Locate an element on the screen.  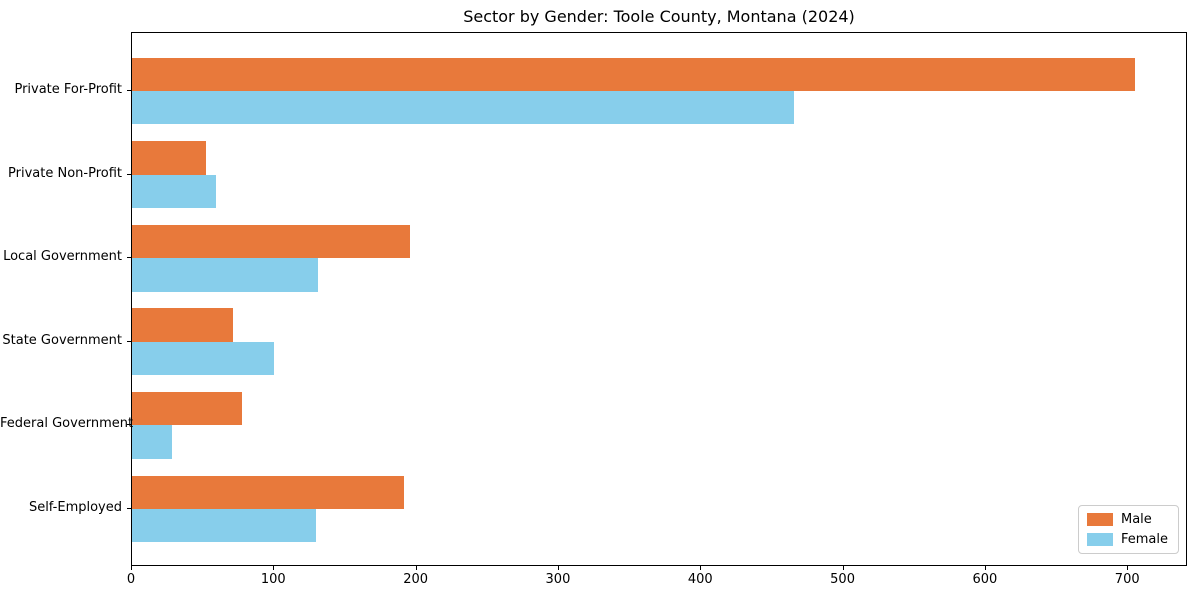
ytick-label-3: State Government is located at coordinates (62, 340).